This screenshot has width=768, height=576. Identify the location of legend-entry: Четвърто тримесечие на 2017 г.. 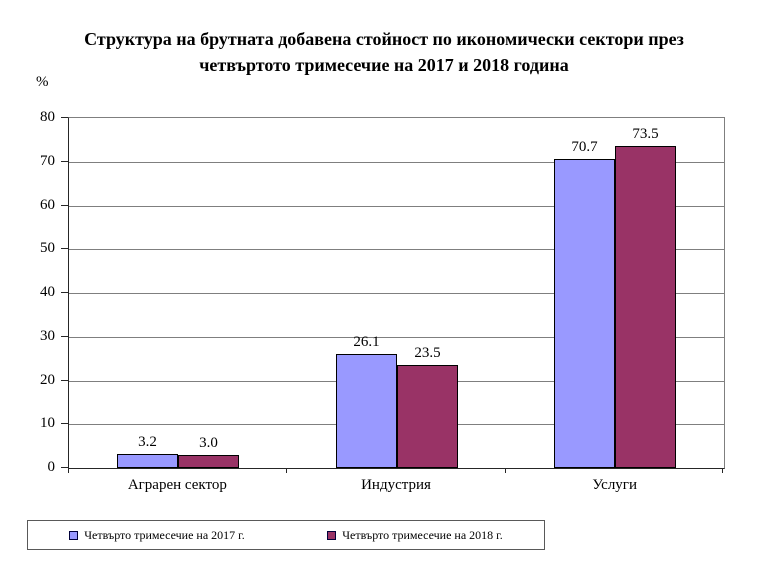
(157, 535).